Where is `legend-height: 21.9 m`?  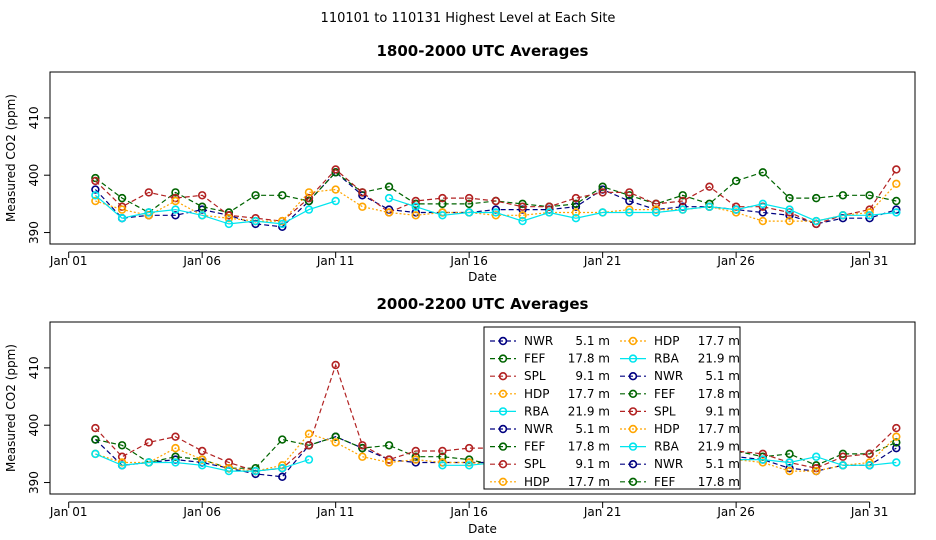
legend-height: 21.9 m is located at coordinates (719, 447).